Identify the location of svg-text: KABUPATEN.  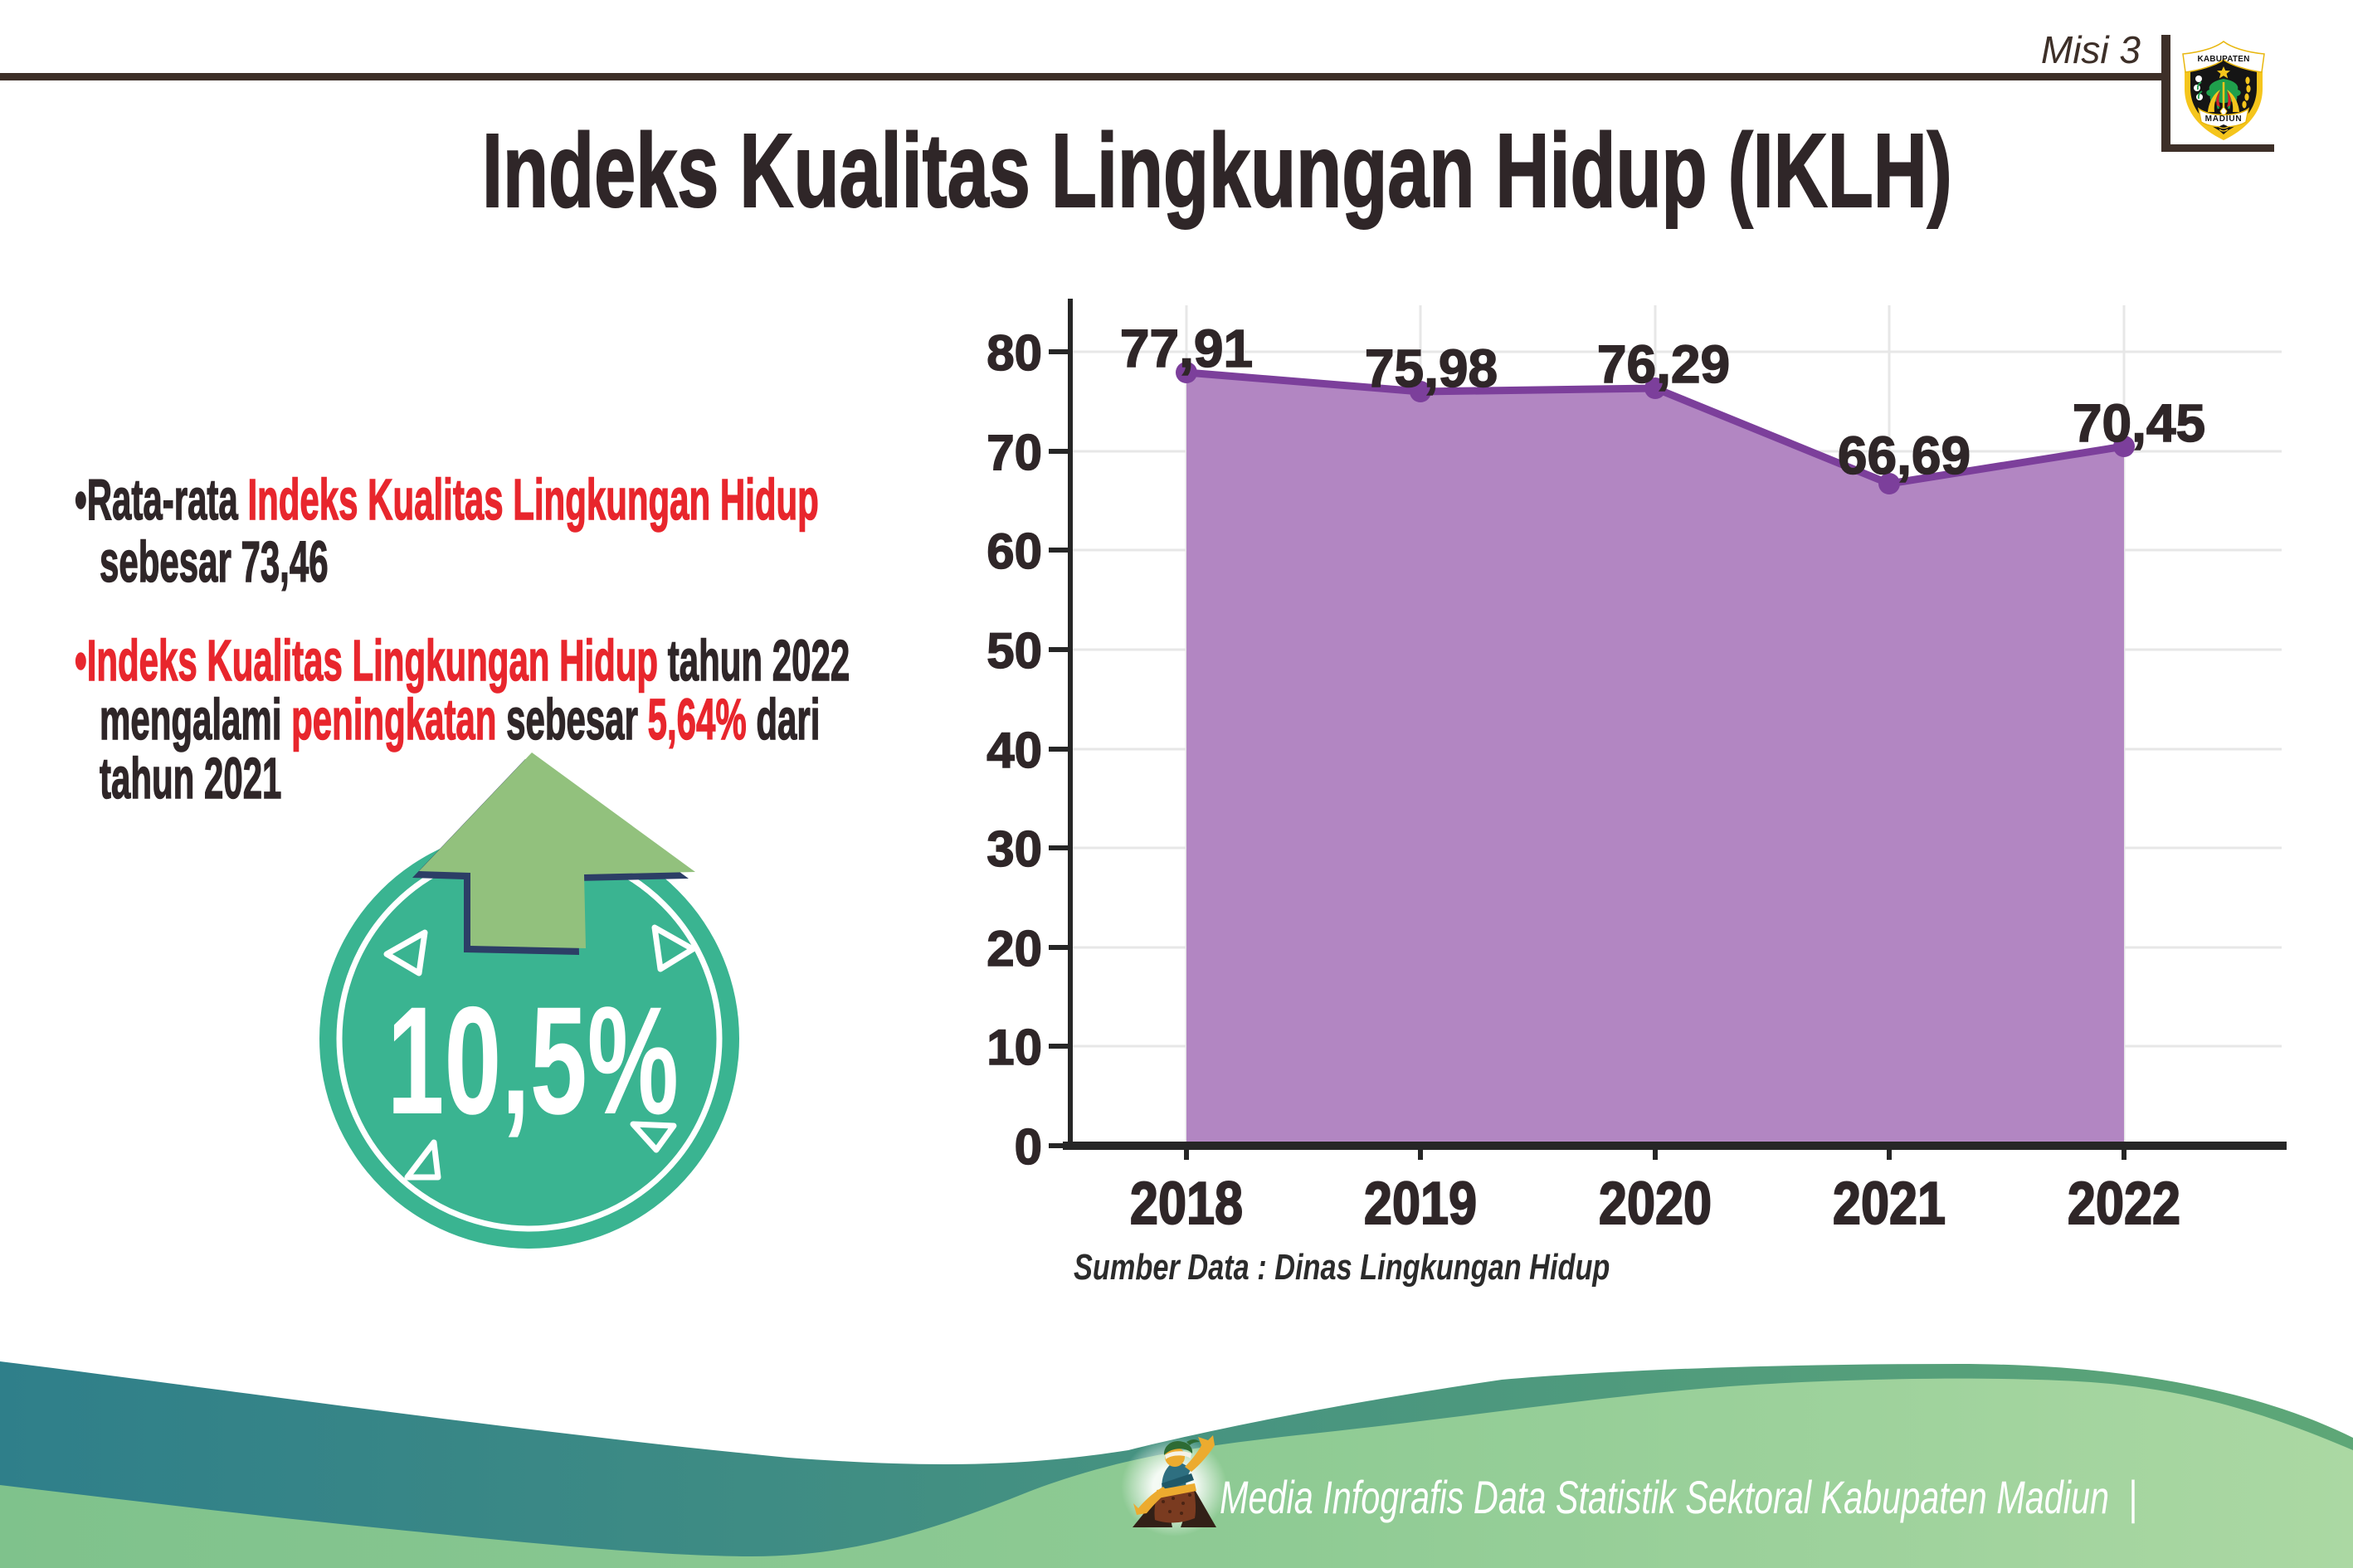
(2223, 59).